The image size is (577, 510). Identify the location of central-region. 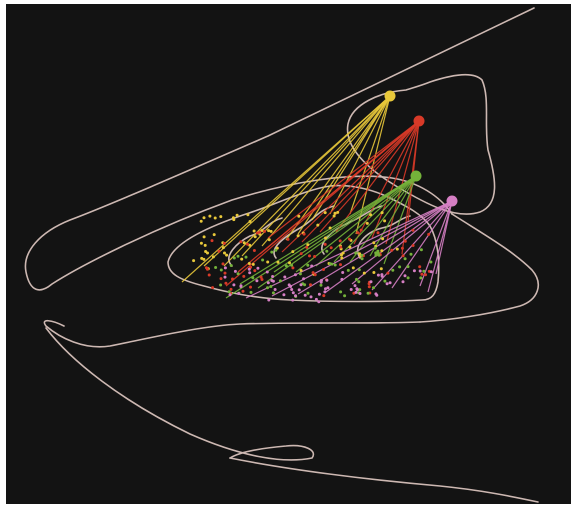
(303, 243).